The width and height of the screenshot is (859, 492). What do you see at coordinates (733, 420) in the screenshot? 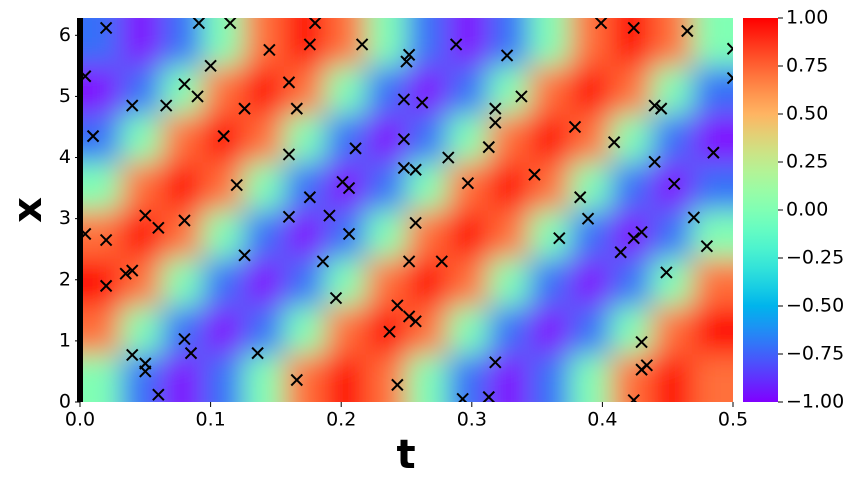
I see `x-tick-label: 0.5` at bounding box center [733, 420].